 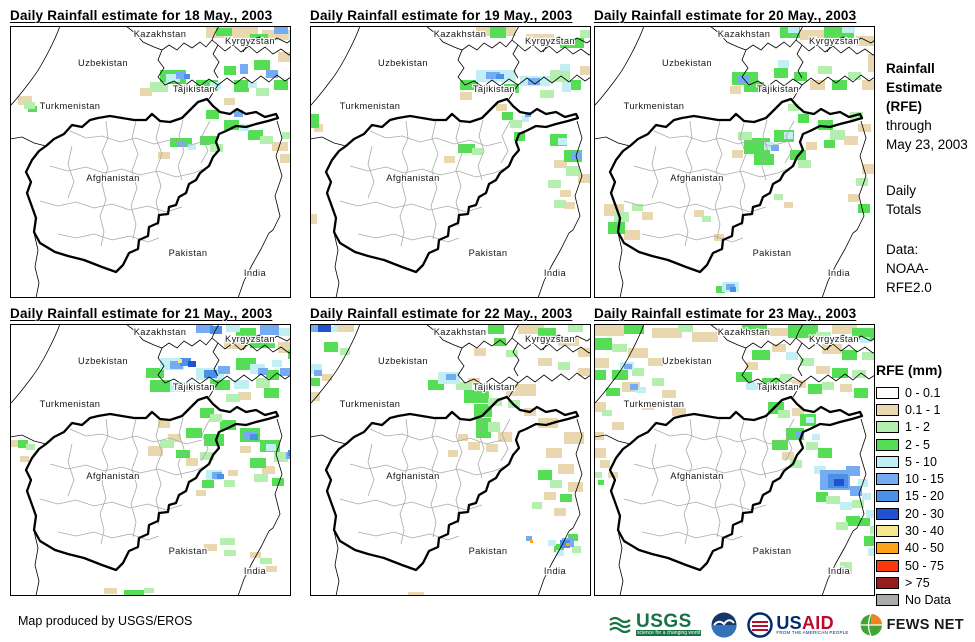 I want to click on legend-label: 15 - 20, so click(x=924, y=496).